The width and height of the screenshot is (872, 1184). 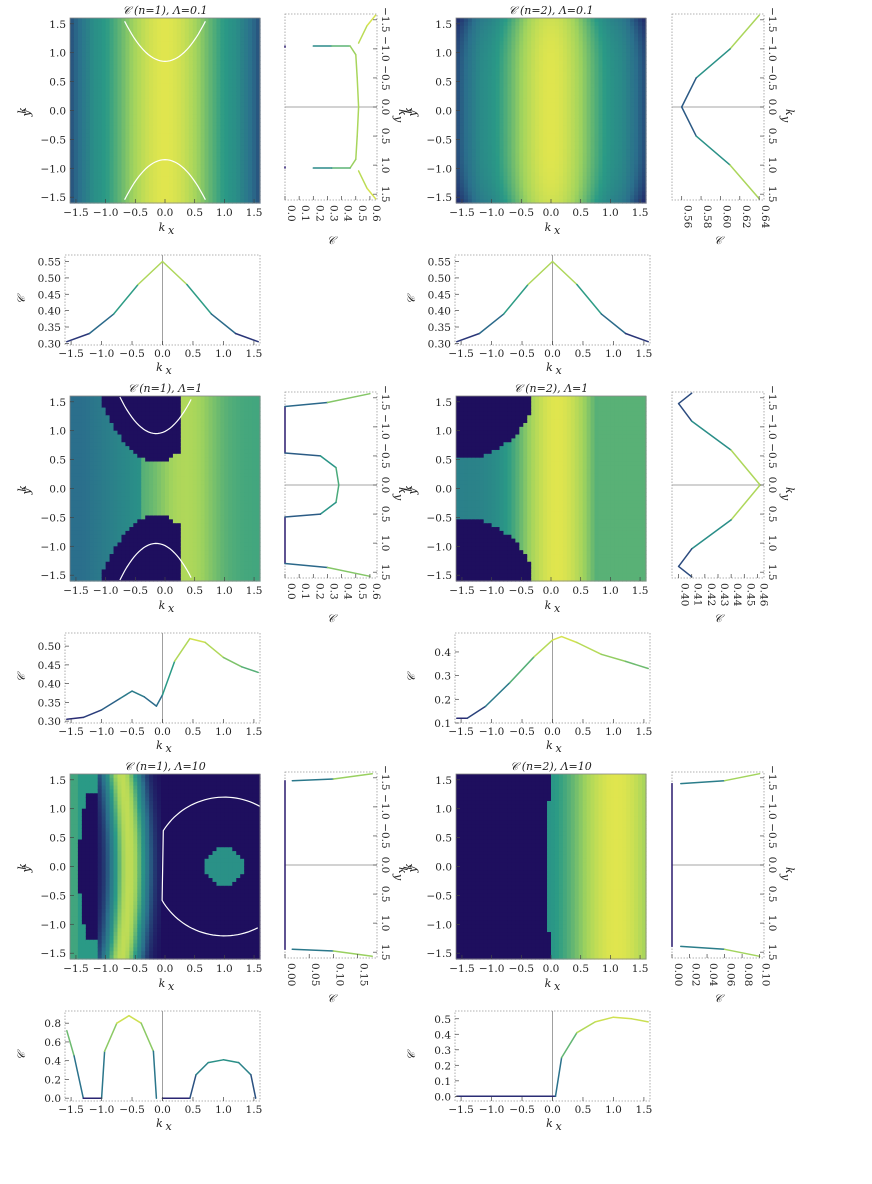 What do you see at coordinates (353, 163) in the screenshot?
I see `series-segment` at bounding box center [353, 163].